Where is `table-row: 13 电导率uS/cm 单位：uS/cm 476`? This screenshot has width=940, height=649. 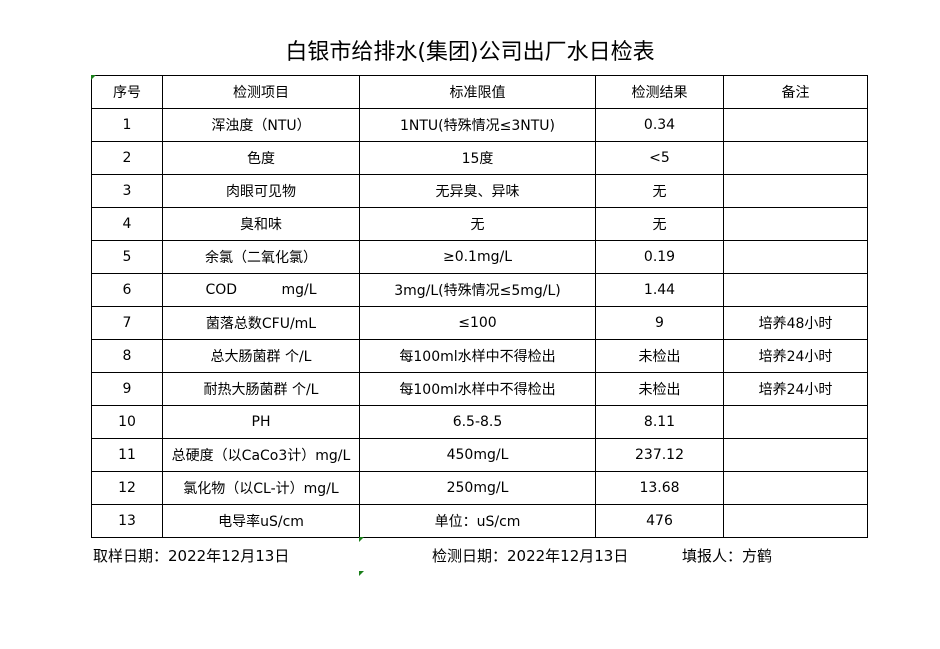 table-row: 13 电导率uS/cm 单位：uS/cm 476 is located at coordinates (479, 521).